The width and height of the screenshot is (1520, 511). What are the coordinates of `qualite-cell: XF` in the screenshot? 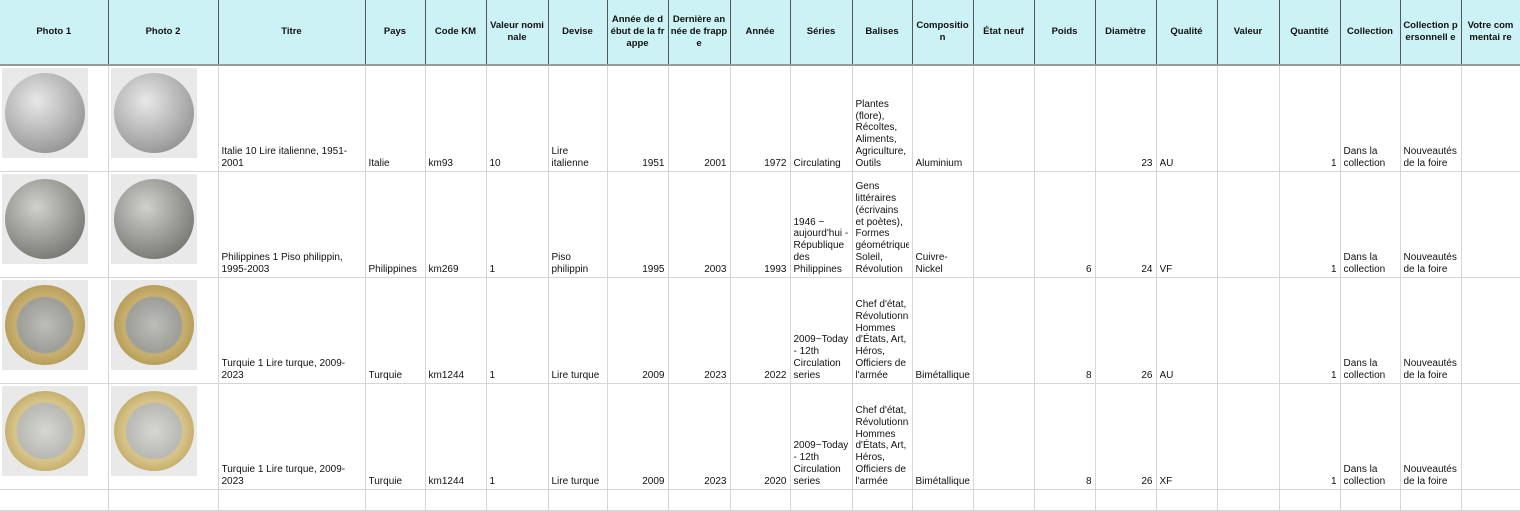 It's located at (1187, 436).